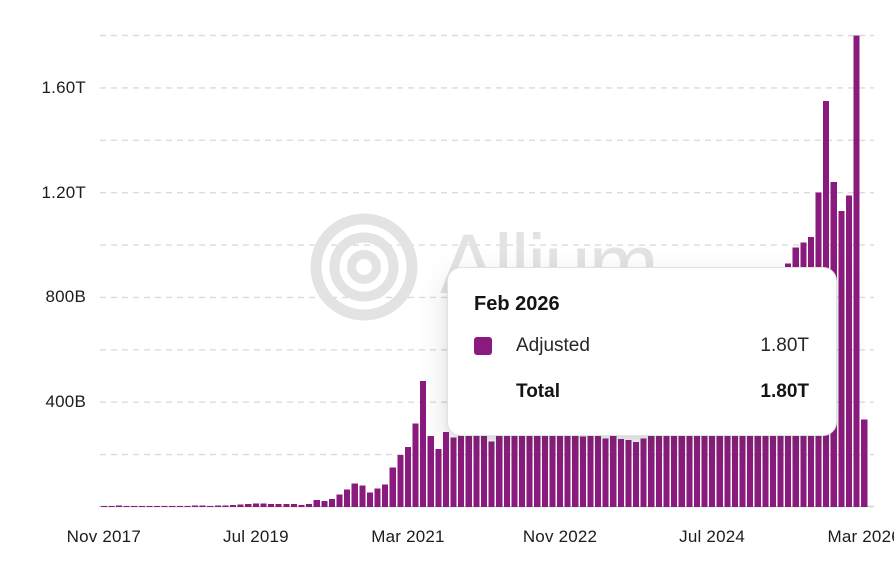 The image size is (894, 578). Describe the element at coordinates (517, 304) in the screenshot. I see `tooltip-title: Feb 2026` at that location.